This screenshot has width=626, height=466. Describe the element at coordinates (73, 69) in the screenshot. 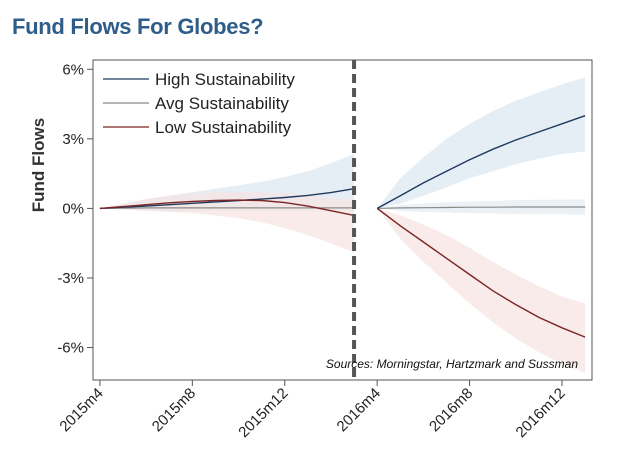

I see `y-tick-label: 6%` at that location.